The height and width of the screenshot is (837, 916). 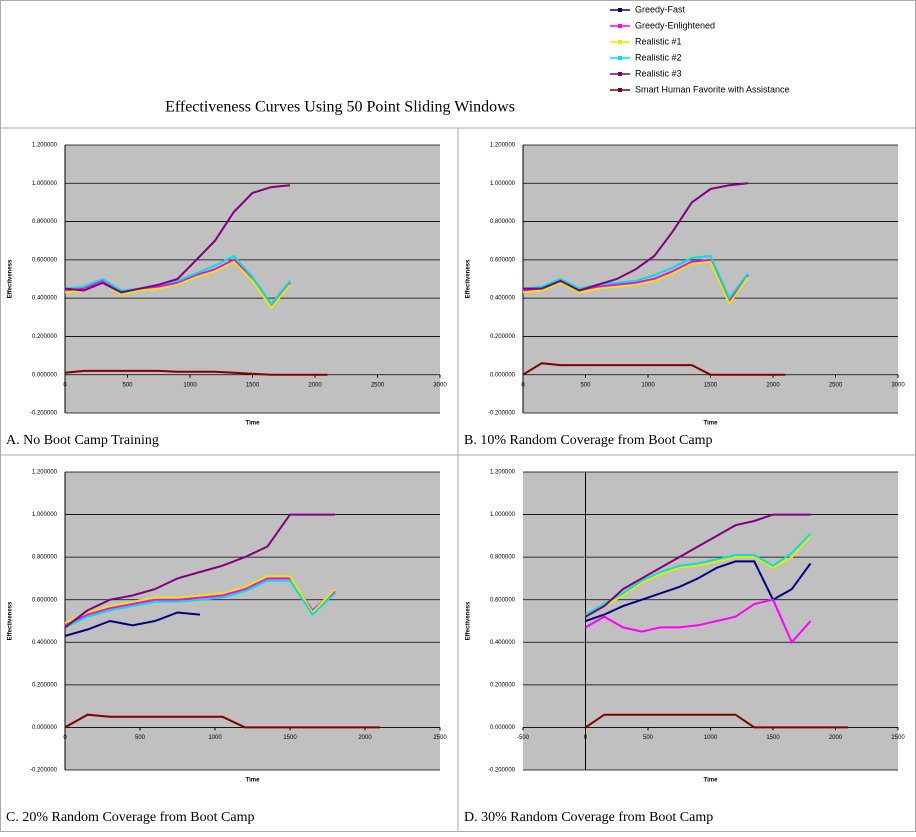 What do you see at coordinates (675, 25) in the screenshot?
I see `legend-label: Greedy-Enlightened` at bounding box center [675, 25].